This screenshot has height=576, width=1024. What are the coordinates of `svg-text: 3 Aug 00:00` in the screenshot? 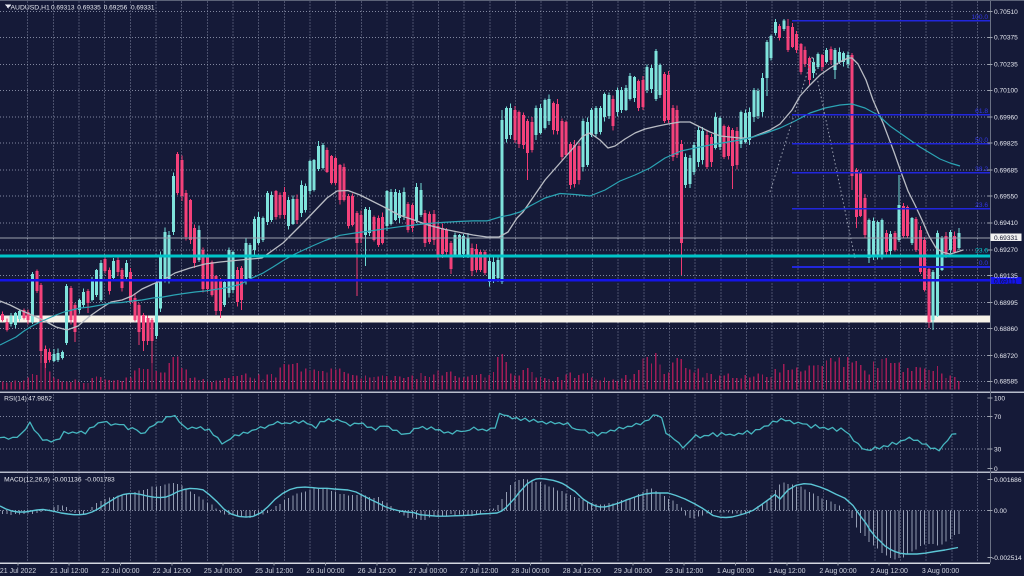 It's located at (940, 571).